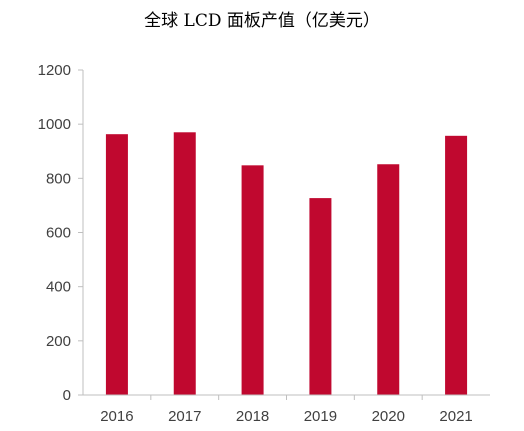 The height and width of the screenshot is (431, 524). Describe the element at coordinates (320, 416) in the screenshot. I see `x-tick-label: 2019` at that location.